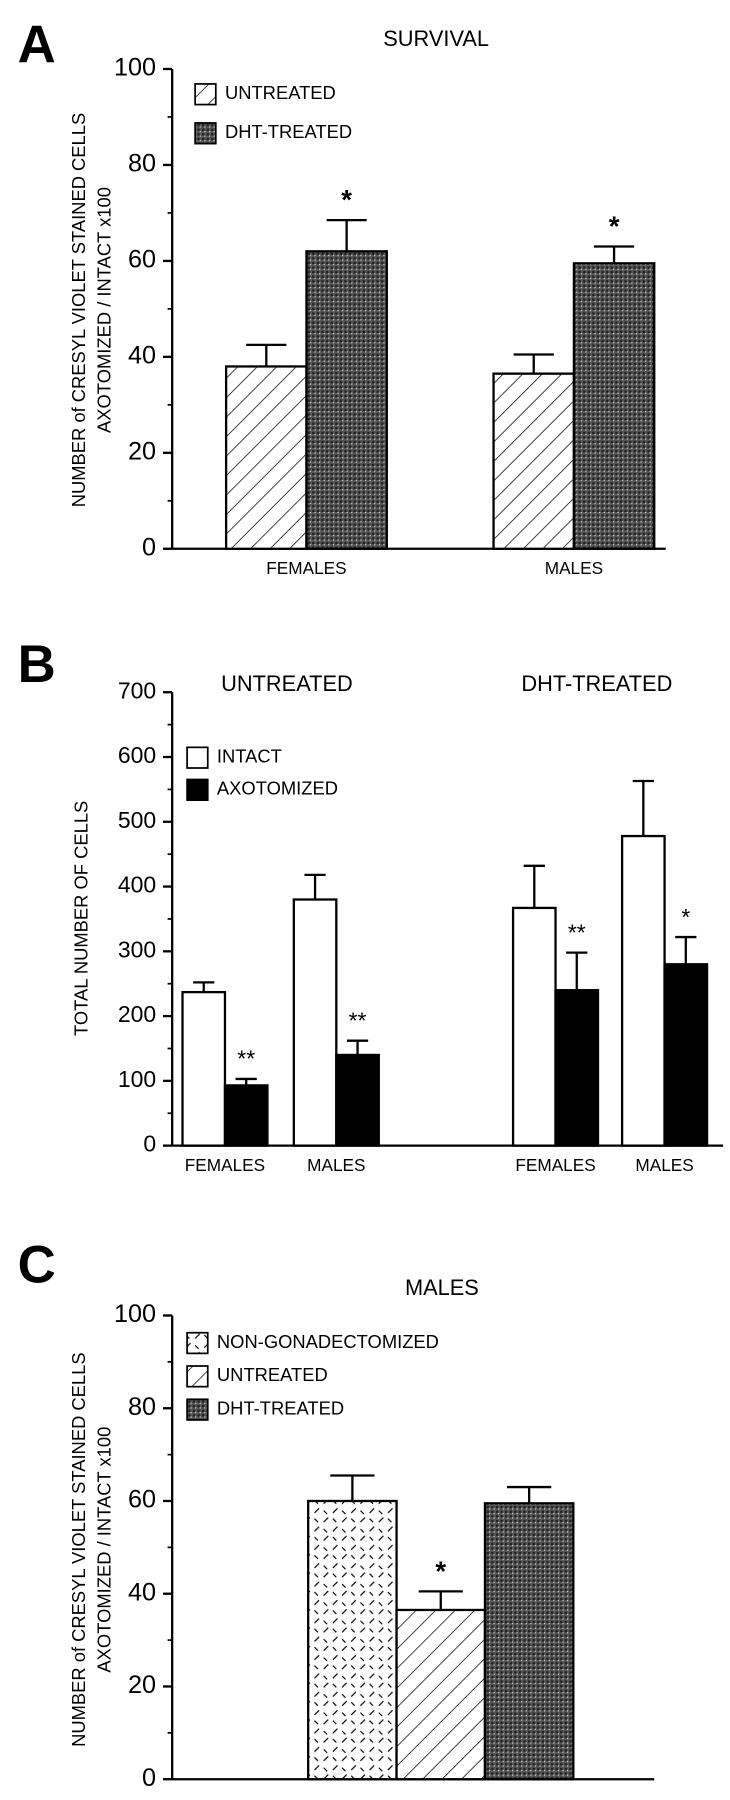 The image size is (730, 1800). Describe the element at coordinates (277, 788) in the screenshot. I see `legend-label: AXOTOMIZED` at that location.